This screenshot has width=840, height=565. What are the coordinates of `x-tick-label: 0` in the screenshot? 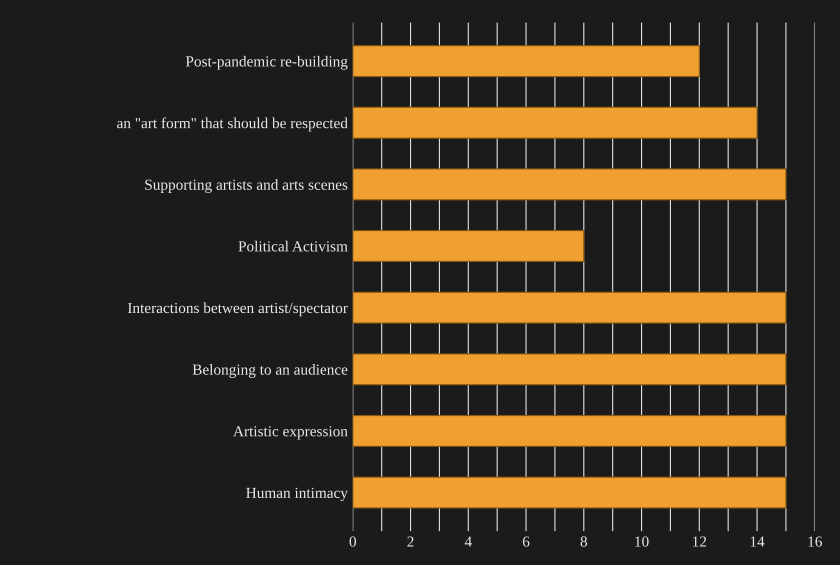 It's located at (353, 541).